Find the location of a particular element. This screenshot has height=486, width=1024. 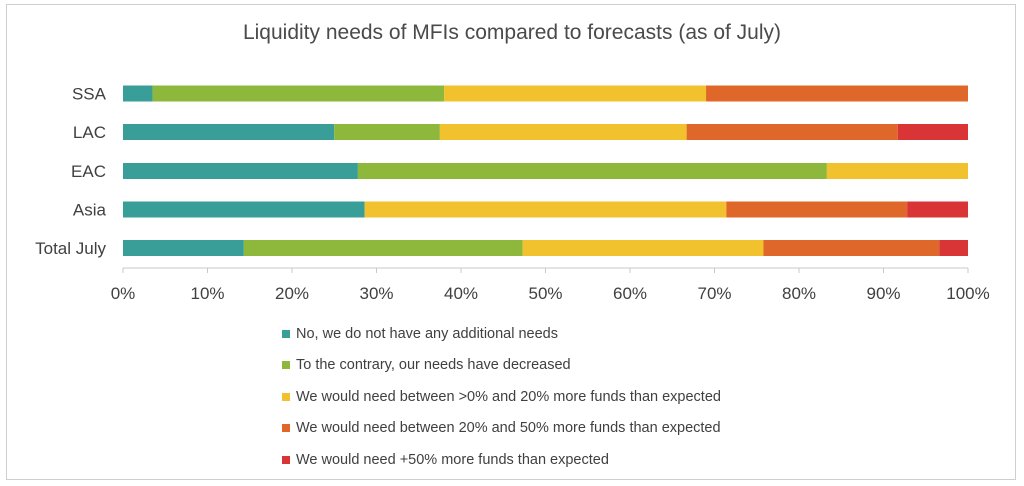

legend-label: No, we do not have any additional needs is located at coordinates (427, 333).